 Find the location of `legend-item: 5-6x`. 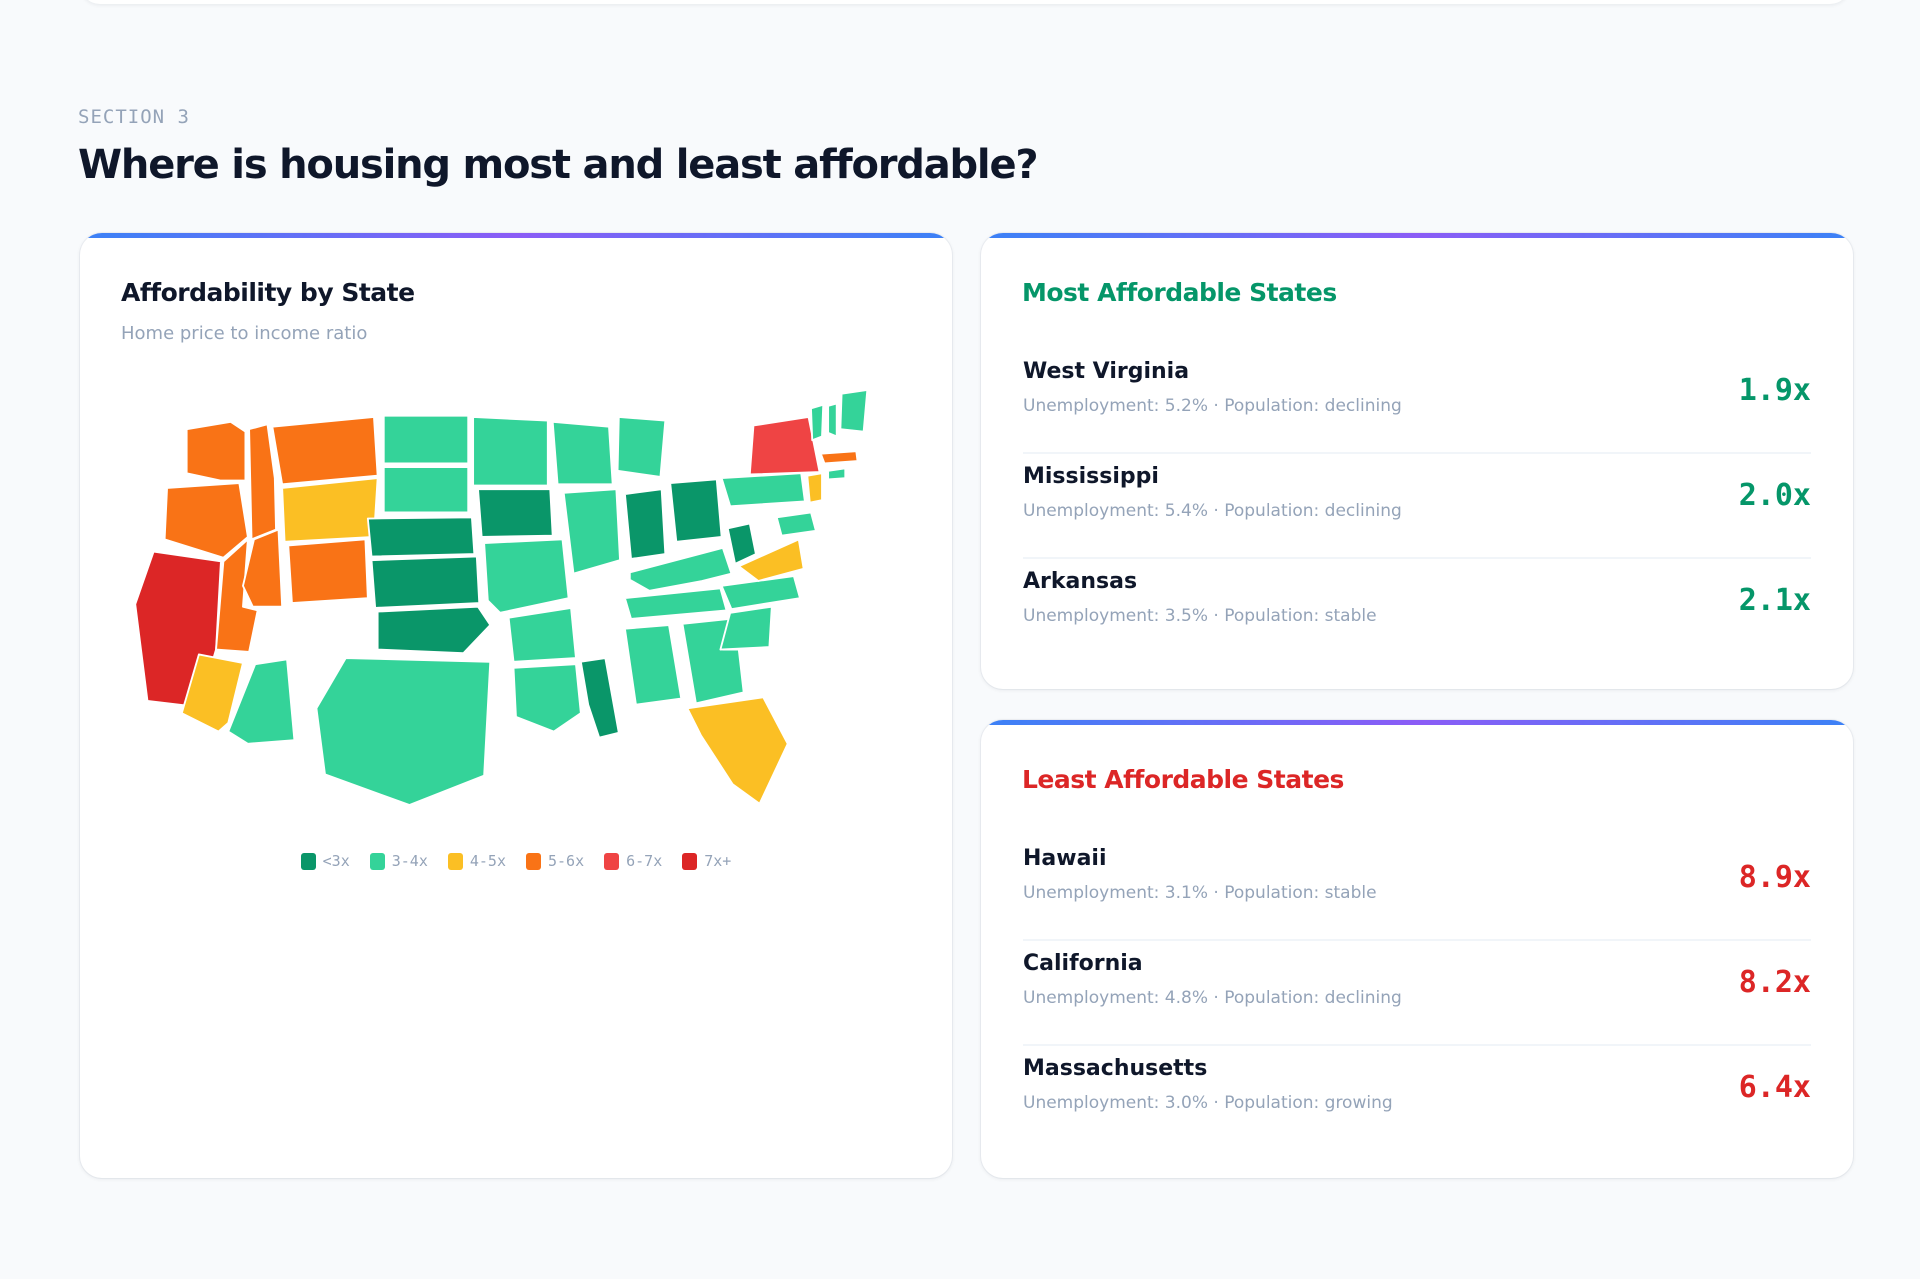

legend-item: 5-6x is located at coordinates (555, 861).